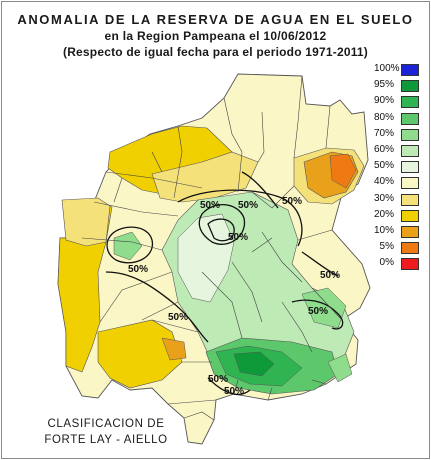 Image resolution: width=431 pixels, height=460 pixels. What do you see at coordinates (398, 152) in the screenshot?
I see `legend-item: 60%` at bounding box center [398, 152].